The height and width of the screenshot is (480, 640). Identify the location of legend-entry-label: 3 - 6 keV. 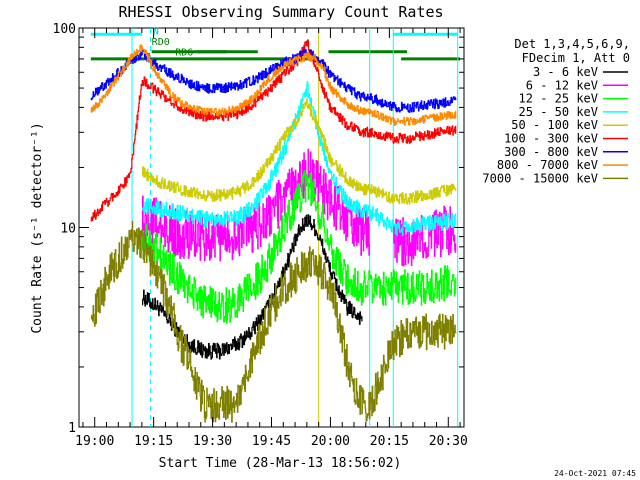
(565, 72).